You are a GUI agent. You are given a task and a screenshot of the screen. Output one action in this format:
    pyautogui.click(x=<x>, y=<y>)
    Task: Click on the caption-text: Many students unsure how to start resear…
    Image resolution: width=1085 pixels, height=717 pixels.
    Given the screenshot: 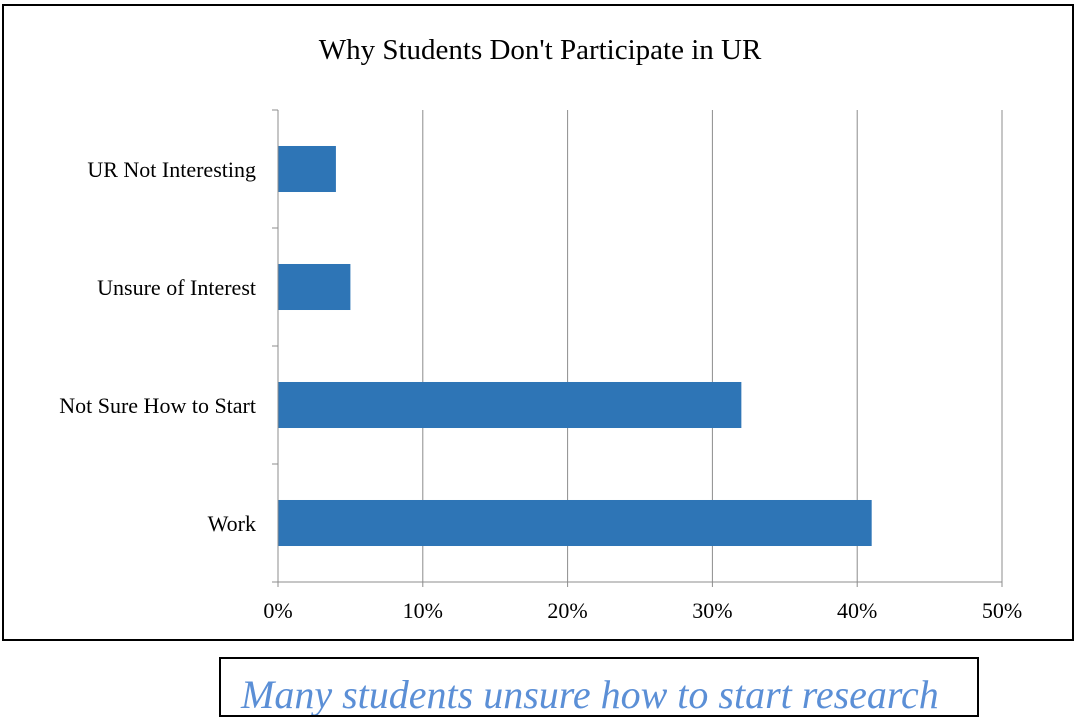 What is the action you would take?
    pyautogui.click(x=590, y=694)
    